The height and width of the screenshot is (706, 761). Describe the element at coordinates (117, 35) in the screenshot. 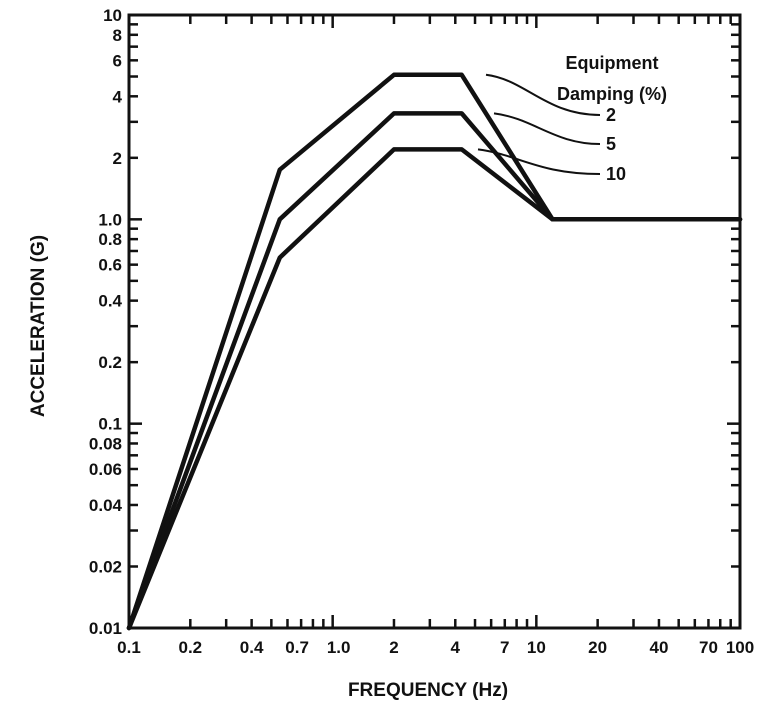

I see `y-tick-label: 8` at that location.